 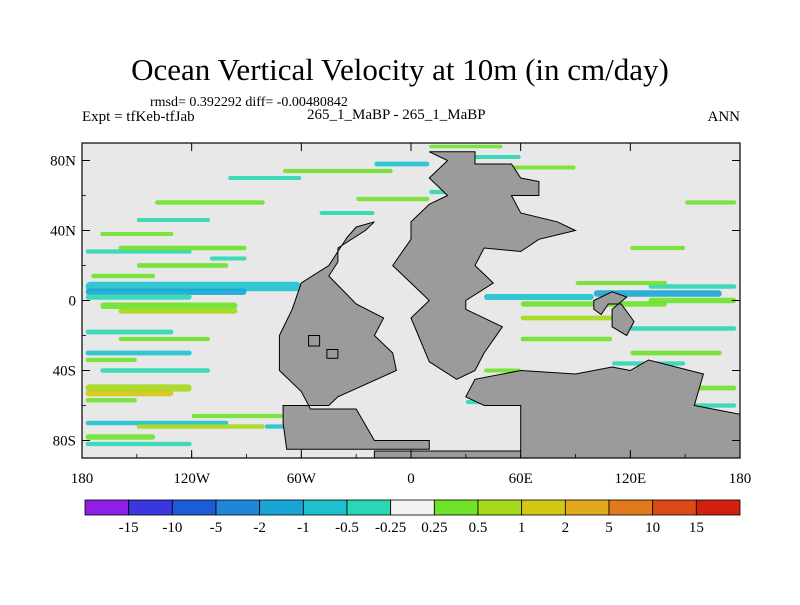 I want to click on colorbar-label: 15, so click(x=696, y=528).